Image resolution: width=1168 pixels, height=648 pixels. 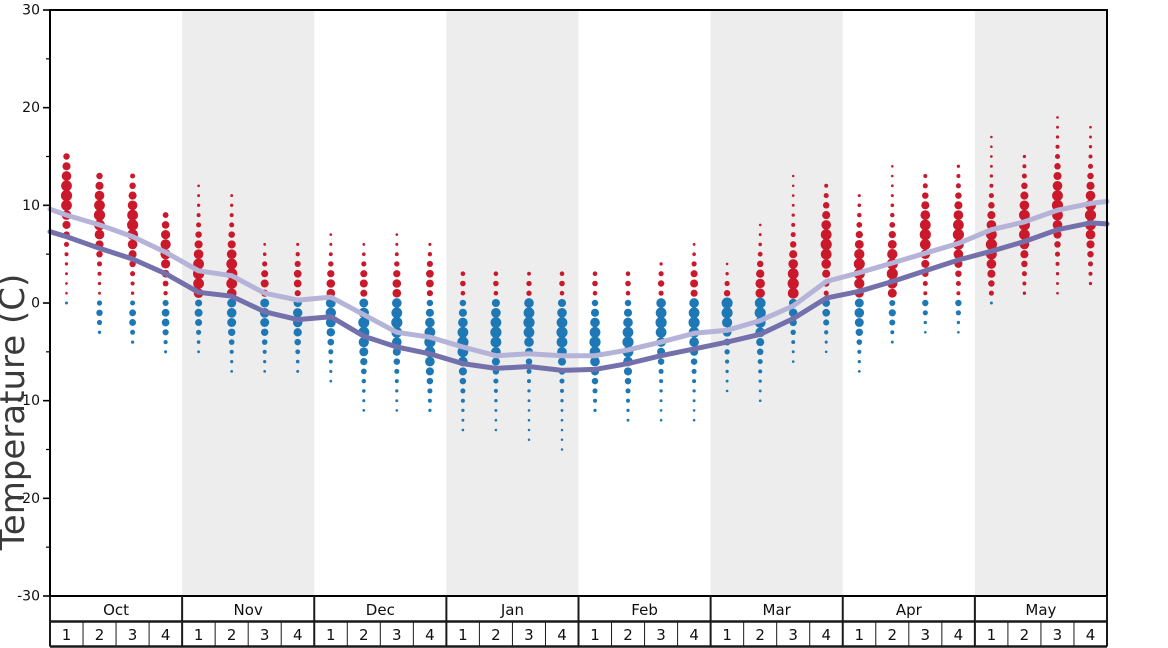 What do you see at coordinates (16, 412) in the screenshot?
I see `y-axis-title: Temperature (C)` at bounding box center [16, 412].